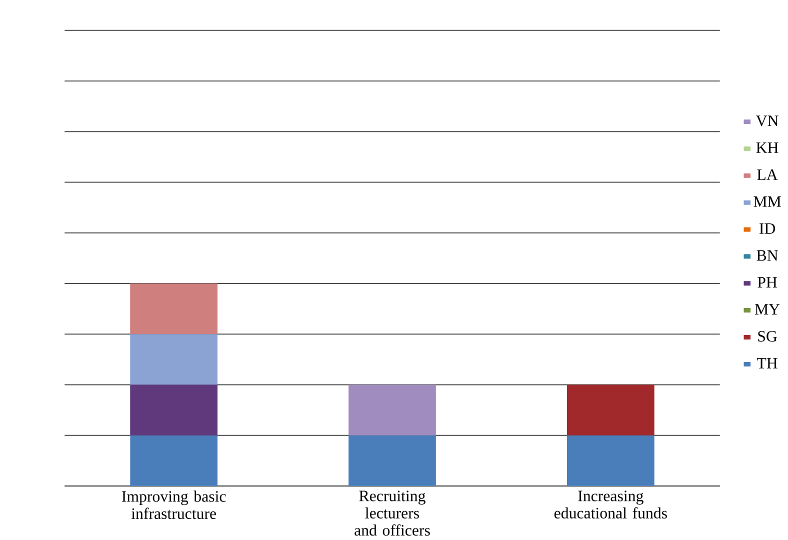 This screenshot has height=540, width=788. What do you see at coordinates (392, 513) in the screenshot?
I see `x-tick-label: Recruiting lecturers and officers` at bounding box center [392, 513].